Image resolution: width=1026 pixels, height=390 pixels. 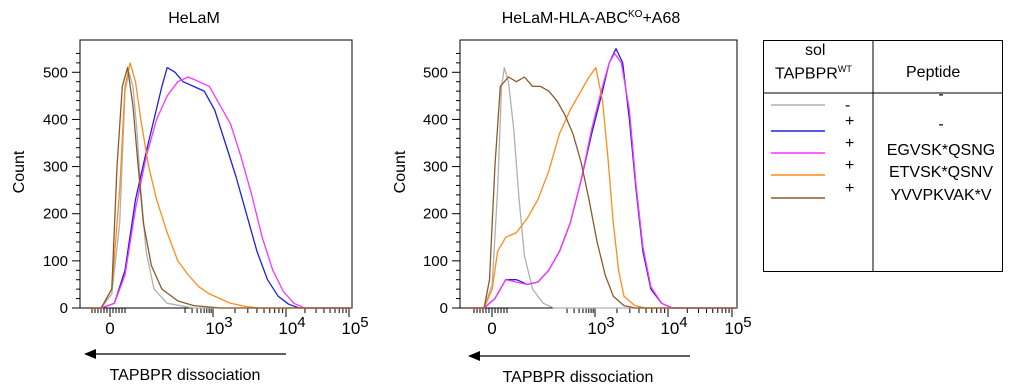 What do you see at coordinates (815, 50) in the screenshot?
I see `legend-col1-header-line1: sol` at bounding box center [815, 50].